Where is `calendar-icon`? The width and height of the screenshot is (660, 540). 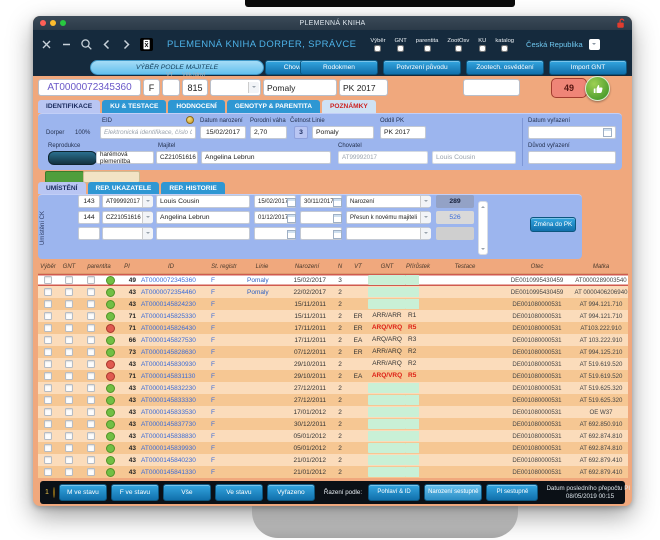 calendar-icon is located at coordinates (607, 132).